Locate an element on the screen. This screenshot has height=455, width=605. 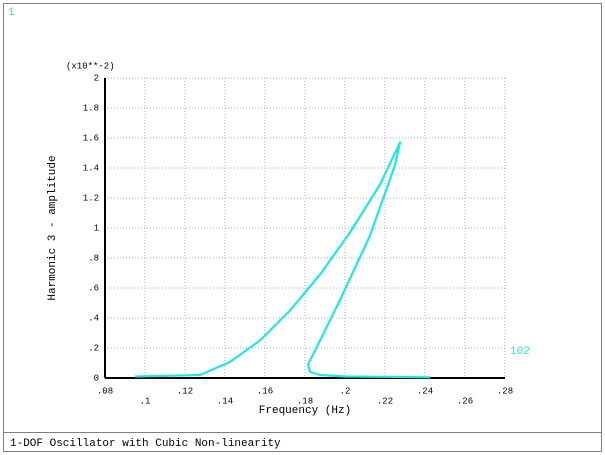
y-tick-label: 1.4 is located at coordinates (91, 168).